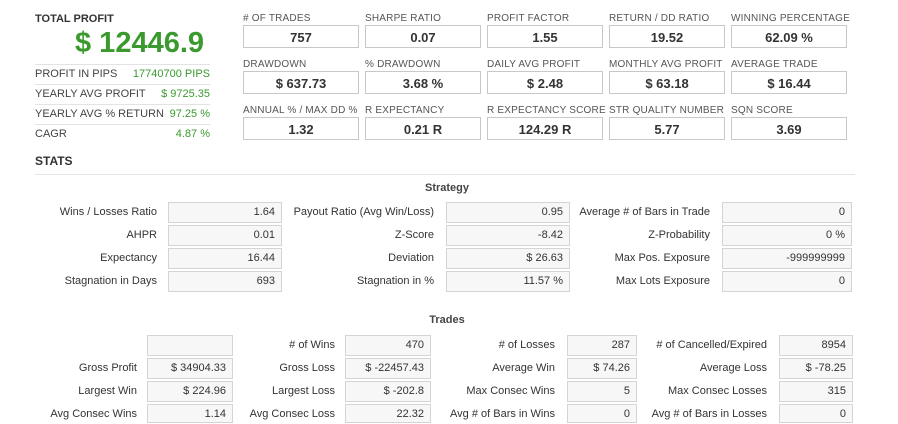 The width and height of the screenshot is (898, 424). What do you see at coordinates (414, 235) in the screenshot?
I see `stat-label: Z-Score` at bounding box center [414, 235].